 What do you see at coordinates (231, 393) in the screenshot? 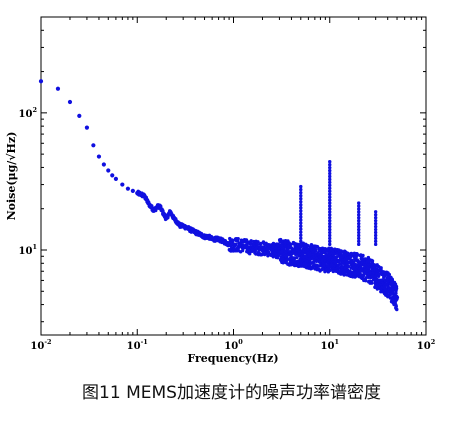
I see `figure-caption: 图11 MEMS加速度计的噪声功率谱密度` at bounding box center [231, 393].